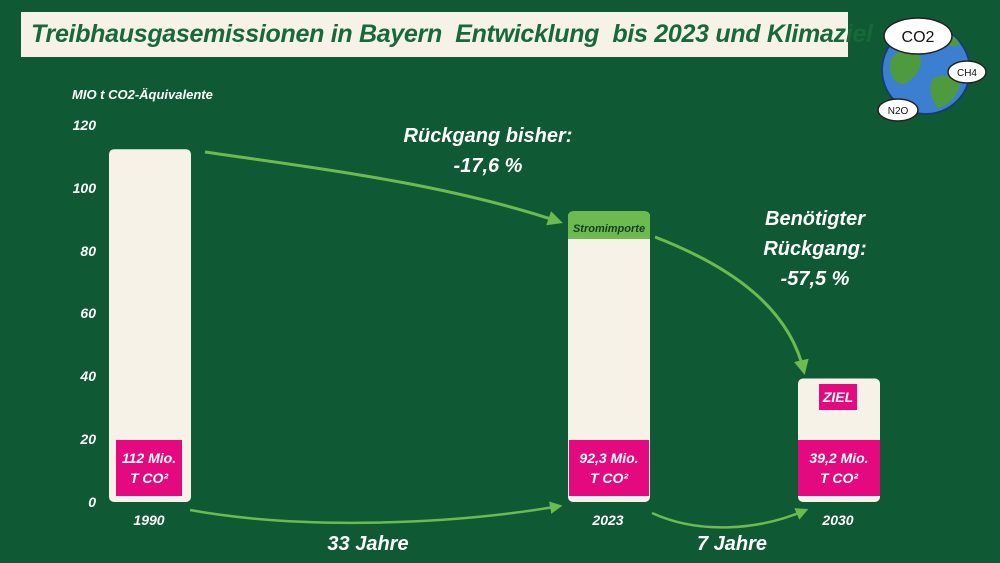 This screenshot has height=563, width=1000. I want to click on reduction-so-far-line1: Rückgang bisher:, so click(488, 136).